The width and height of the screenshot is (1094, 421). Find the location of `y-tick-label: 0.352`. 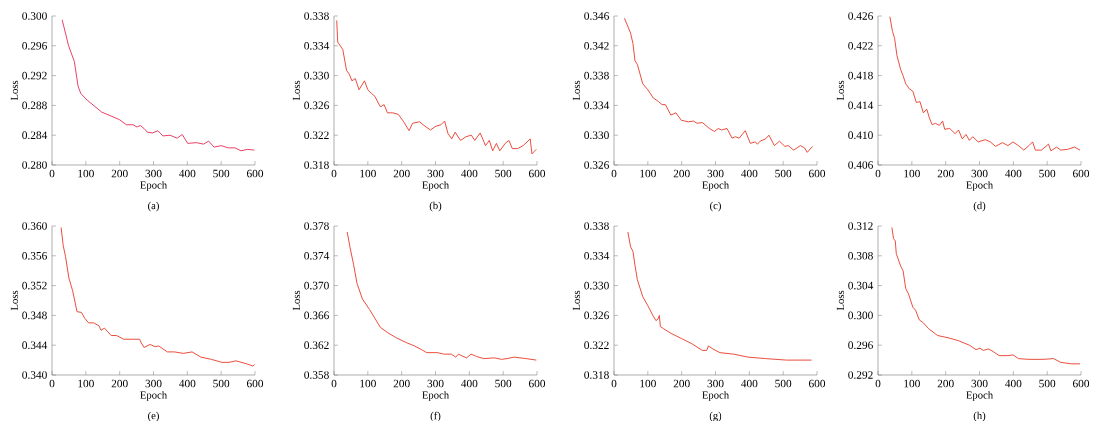

y-tick-label: 0.352 is located at coordinates (34, 285).